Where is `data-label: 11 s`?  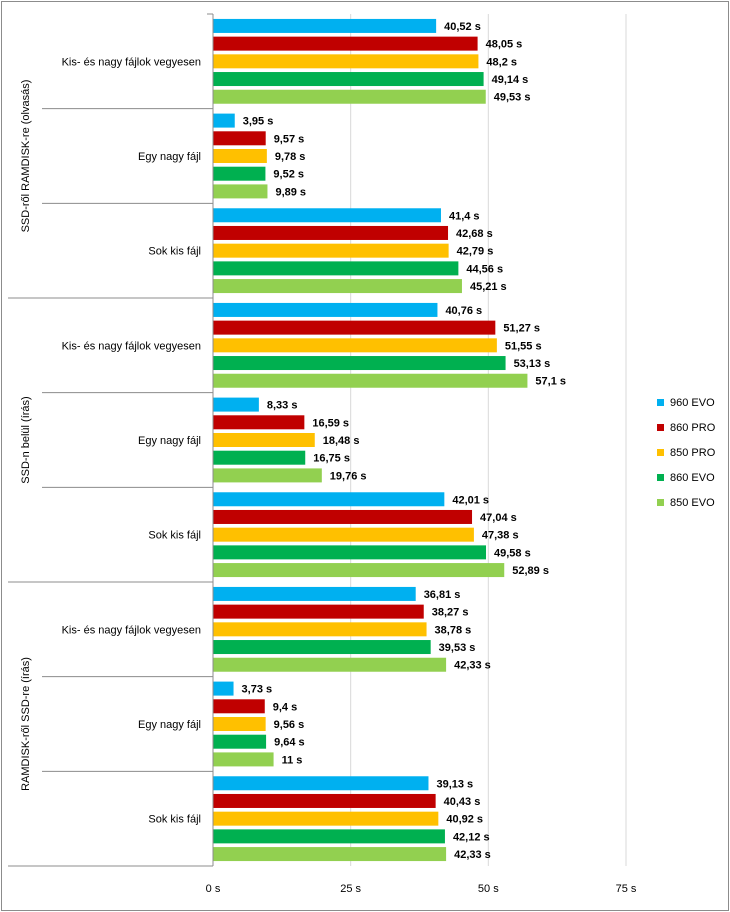
data-label: 11 s is located at coordinates (292, 760).